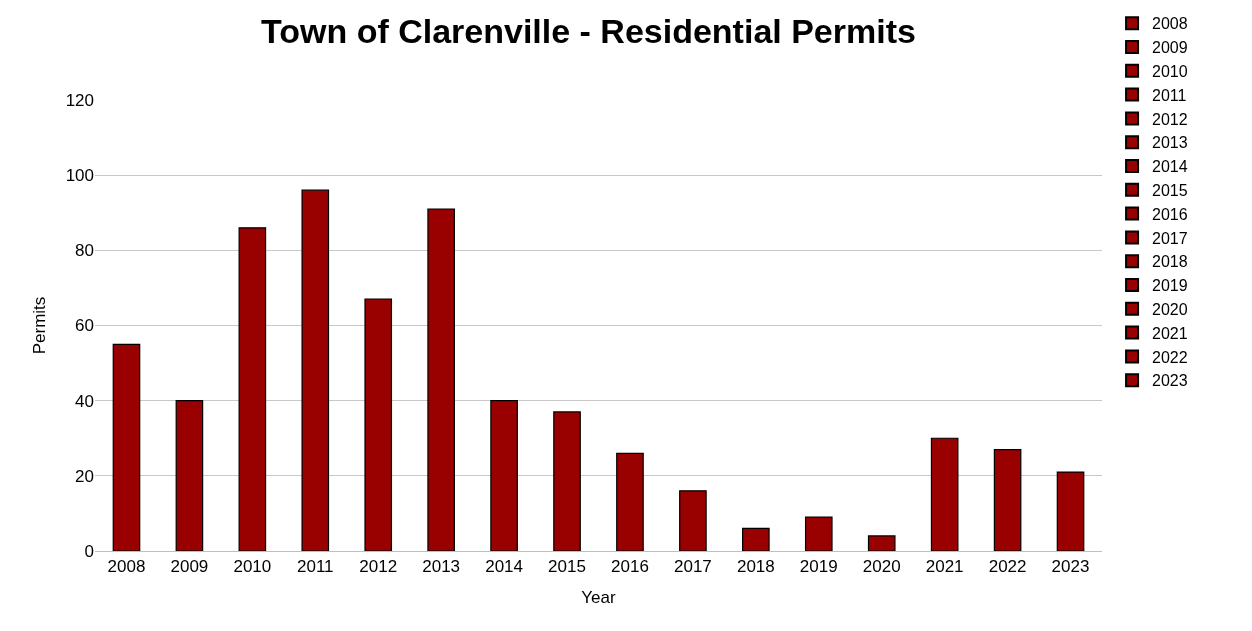 The image size is (1252, 631). I want to click on legend-label: 2018, so click(1170, 262).